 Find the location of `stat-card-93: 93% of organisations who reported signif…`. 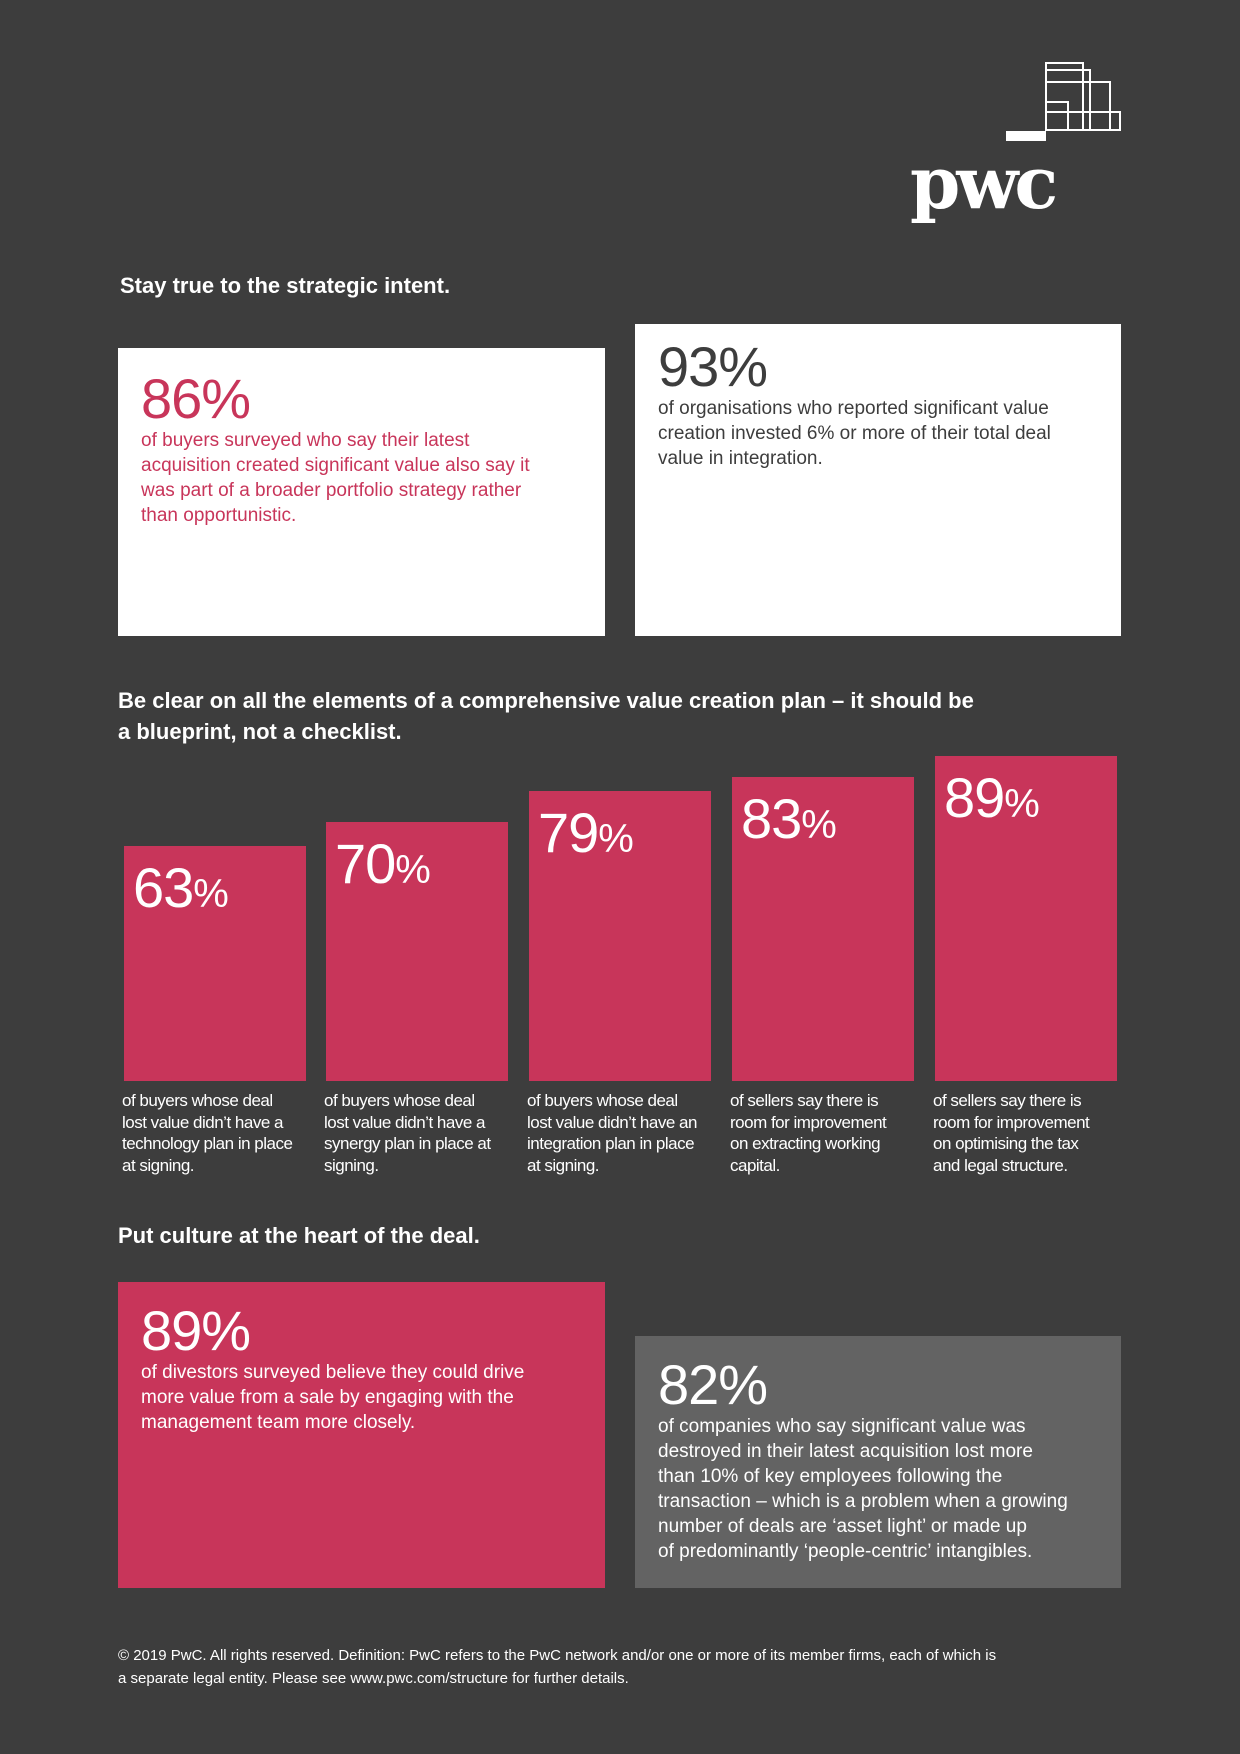

stat-card-93: 93% of organisations who reported signif… is located at coordinates (878, 480).